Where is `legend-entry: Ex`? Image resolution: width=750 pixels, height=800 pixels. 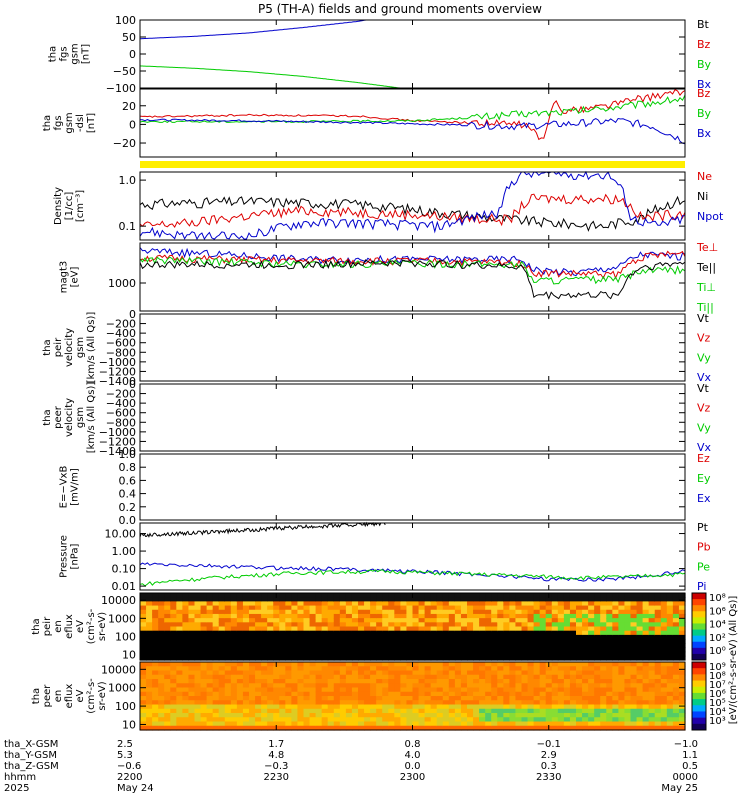 legend-entry: Ex is located at coordinates (704, 498).